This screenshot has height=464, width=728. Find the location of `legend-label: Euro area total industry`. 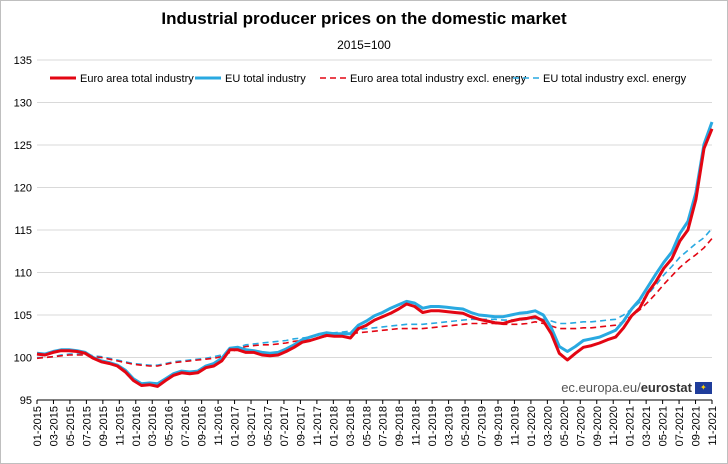

legend-label: Euro area total industry is located at coordinates (137, 79).